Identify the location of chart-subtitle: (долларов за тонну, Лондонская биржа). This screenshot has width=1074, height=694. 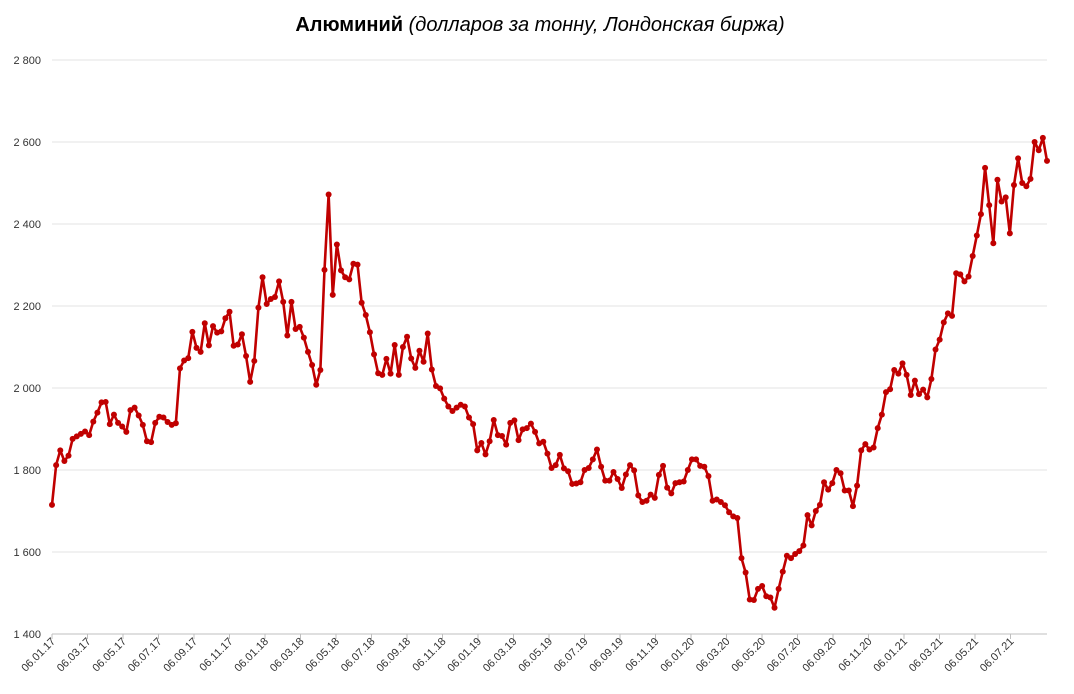
(596, 25).